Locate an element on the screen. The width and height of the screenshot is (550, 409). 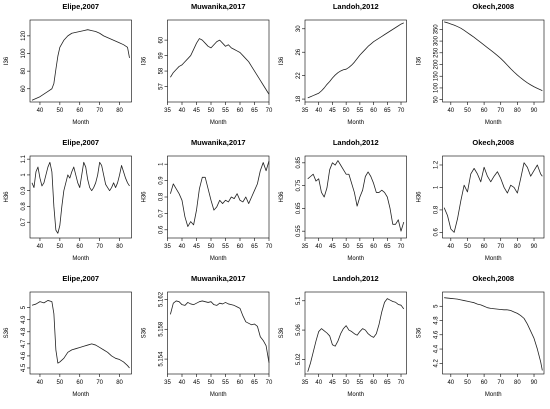
y-tick-label: 1.2 is located at coordinates (437, 164).